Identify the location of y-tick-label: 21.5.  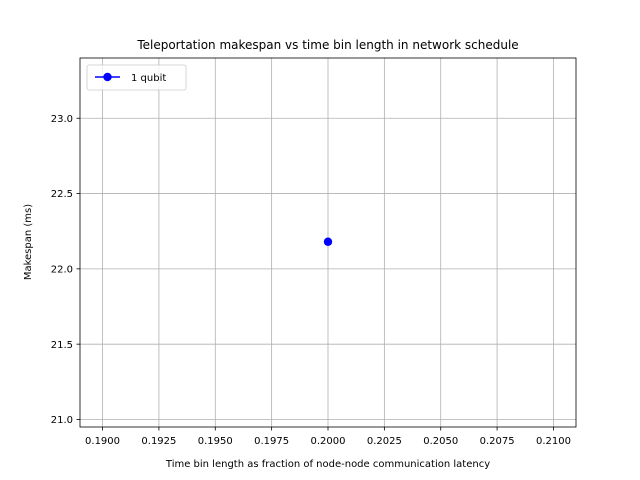
(62, 345).